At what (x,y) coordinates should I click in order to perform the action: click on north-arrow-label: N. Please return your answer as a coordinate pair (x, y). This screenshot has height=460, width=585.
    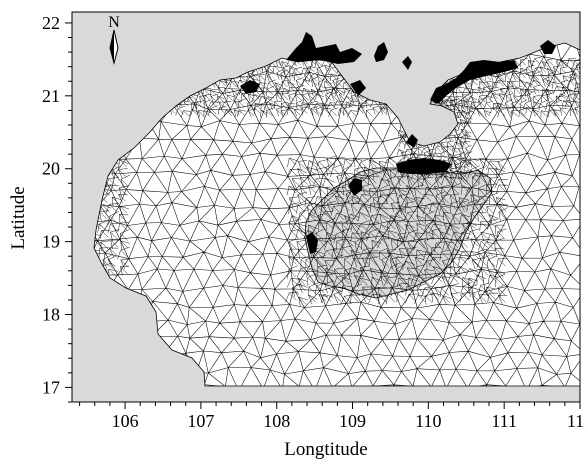
    Looking at the image, I should click on (114, 22).